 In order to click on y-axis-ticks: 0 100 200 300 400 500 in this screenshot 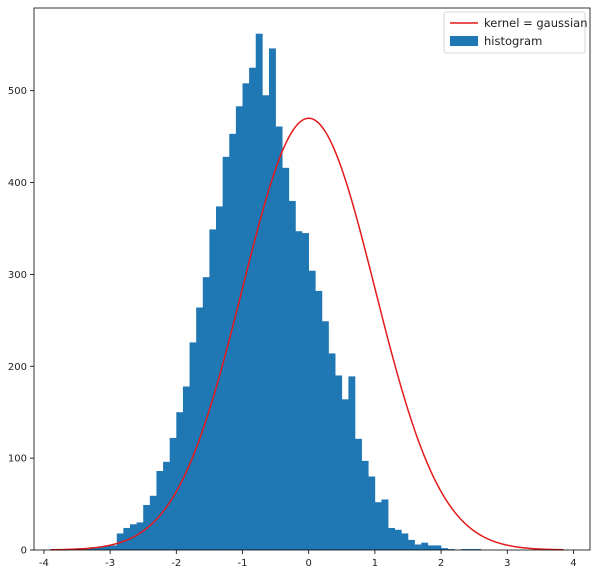, I will do `click(21, 321)`.